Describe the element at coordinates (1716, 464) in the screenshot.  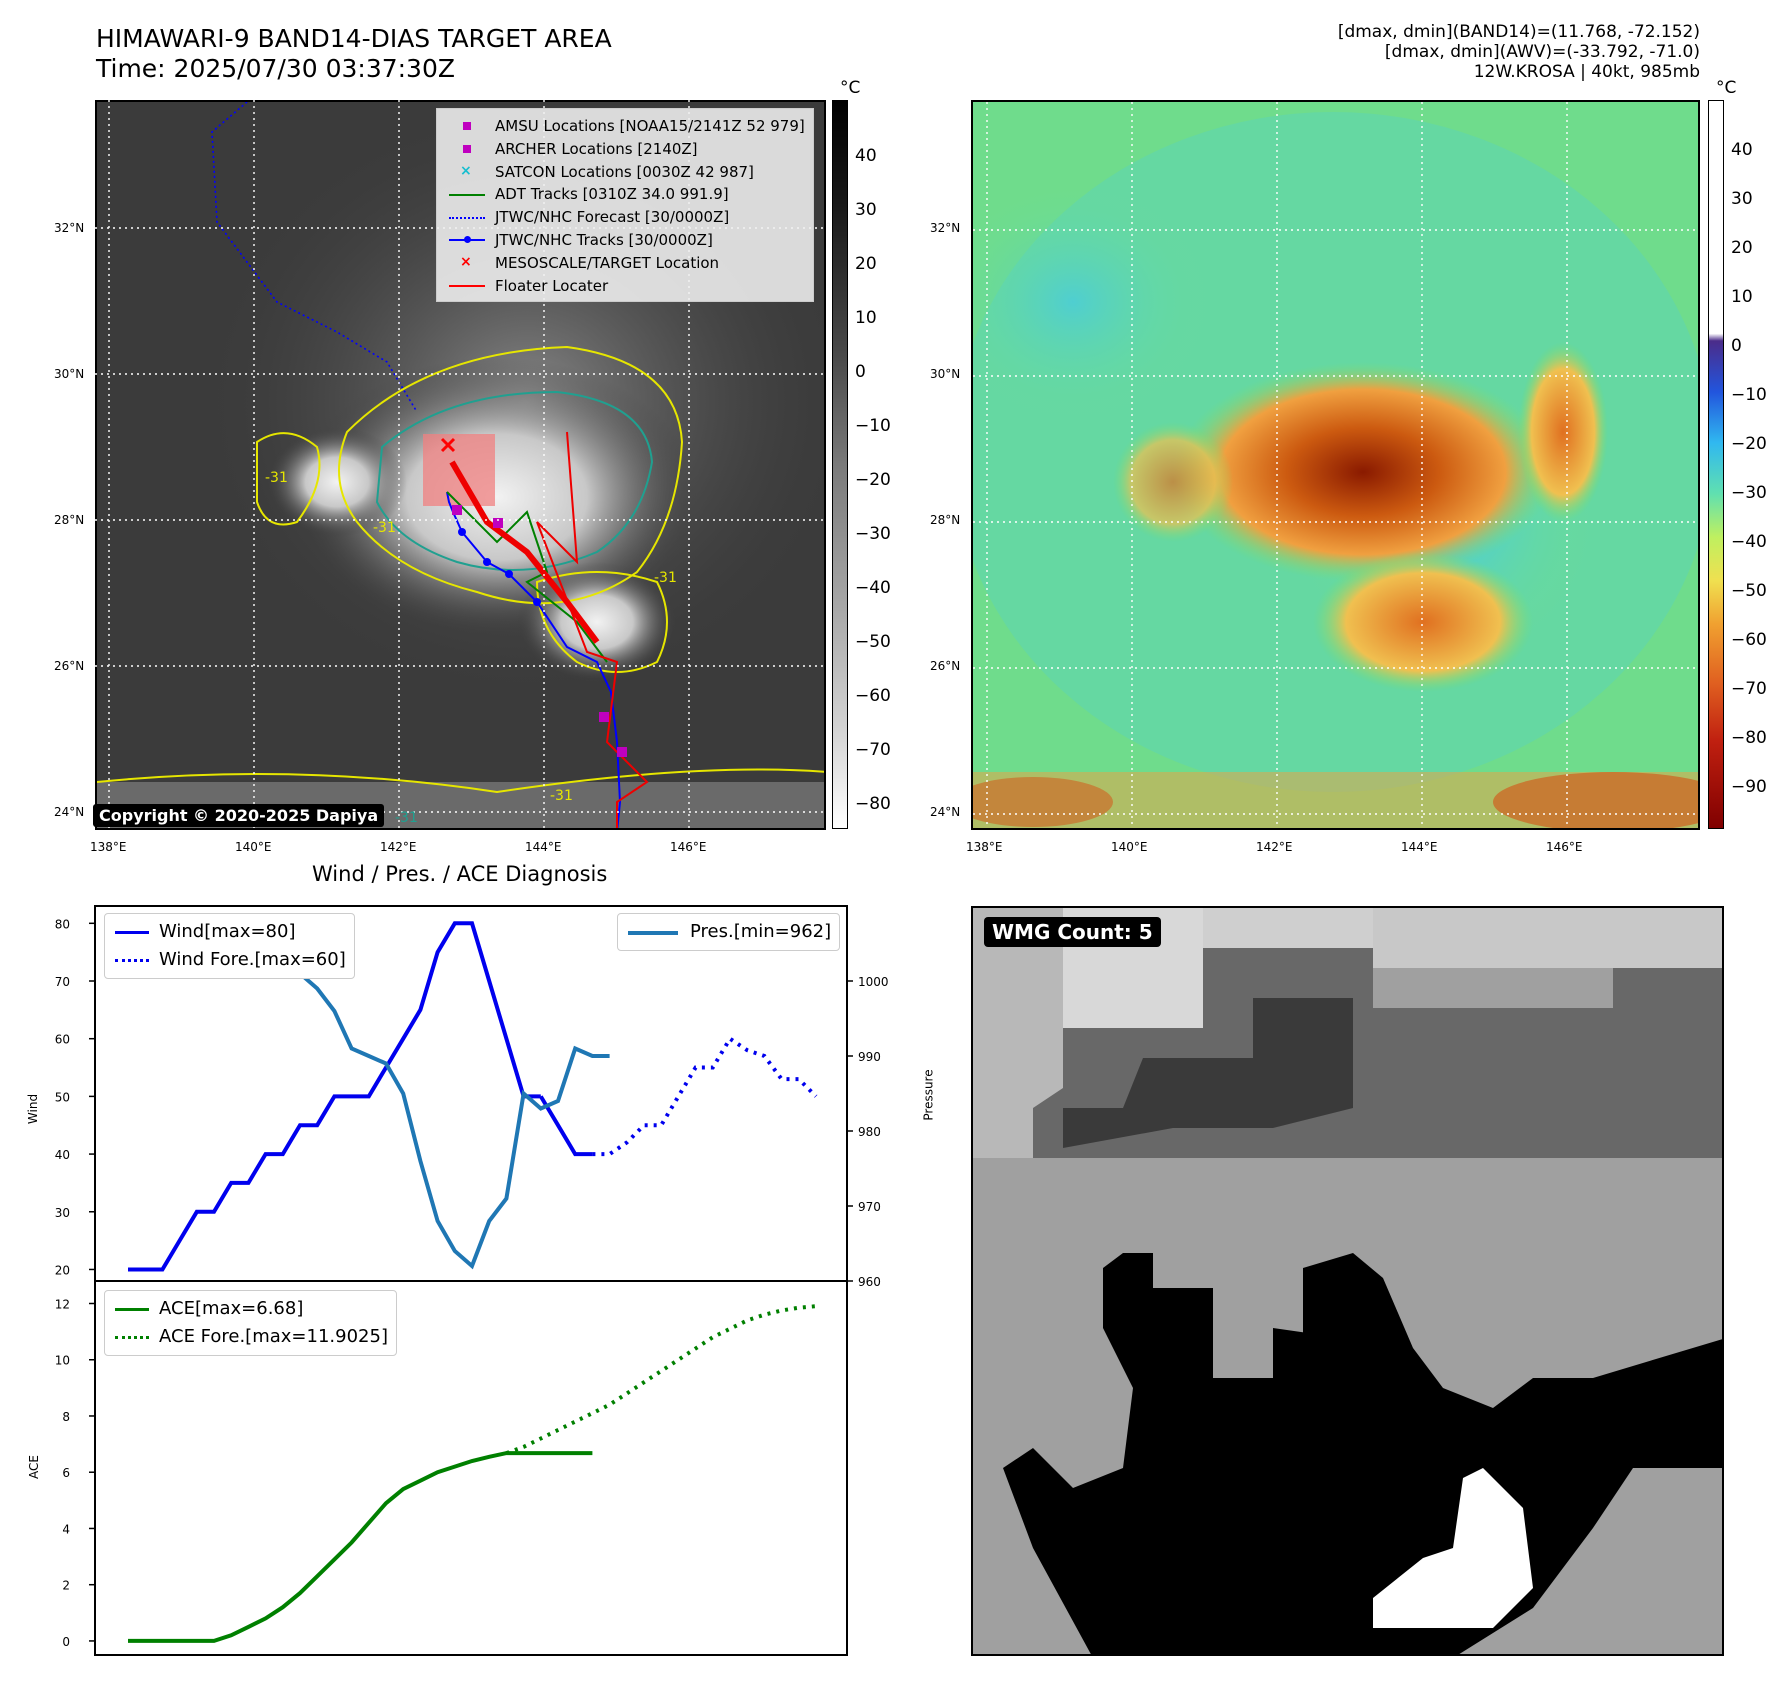
I see `colorbar-right` at that location.